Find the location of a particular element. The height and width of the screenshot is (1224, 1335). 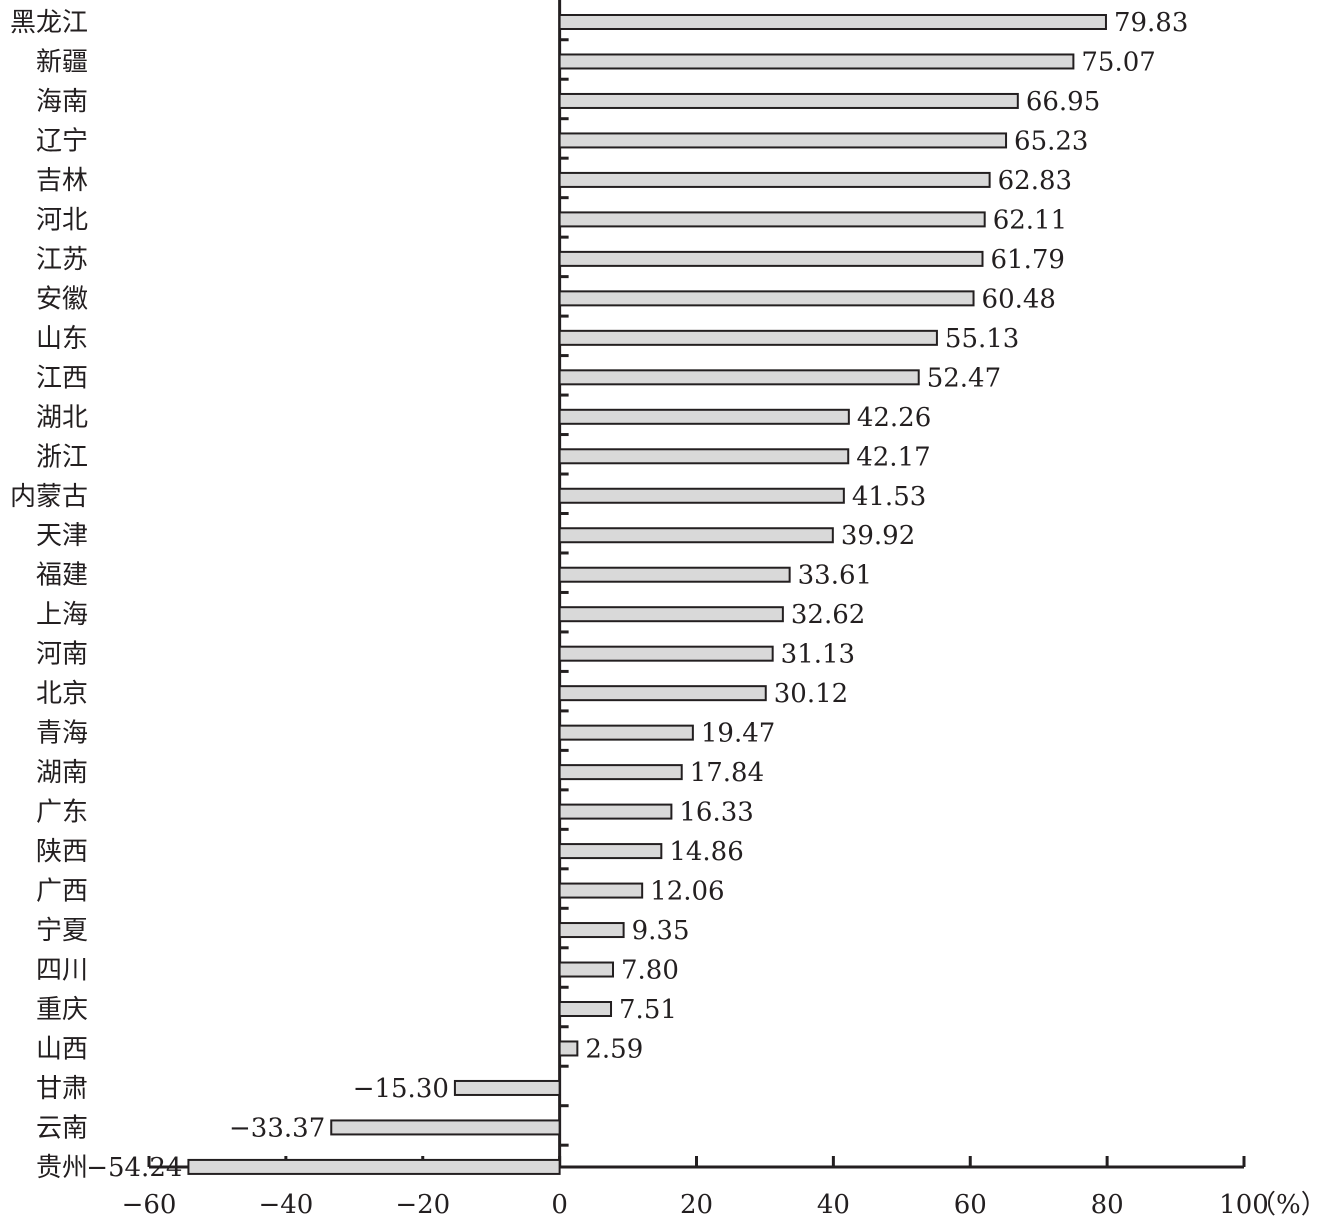

category-label: 青海 is located at coordinates (62, 734).